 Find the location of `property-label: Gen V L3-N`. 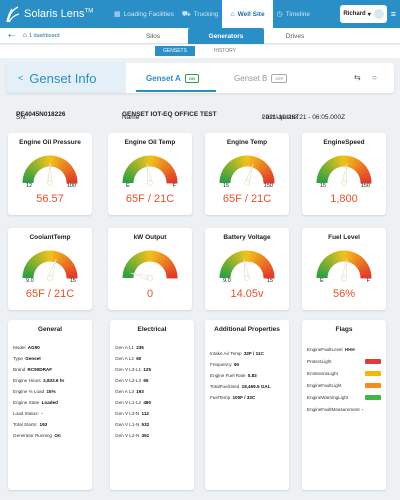

property-label: Gen V L3-N is located at coordinates (127, 413).